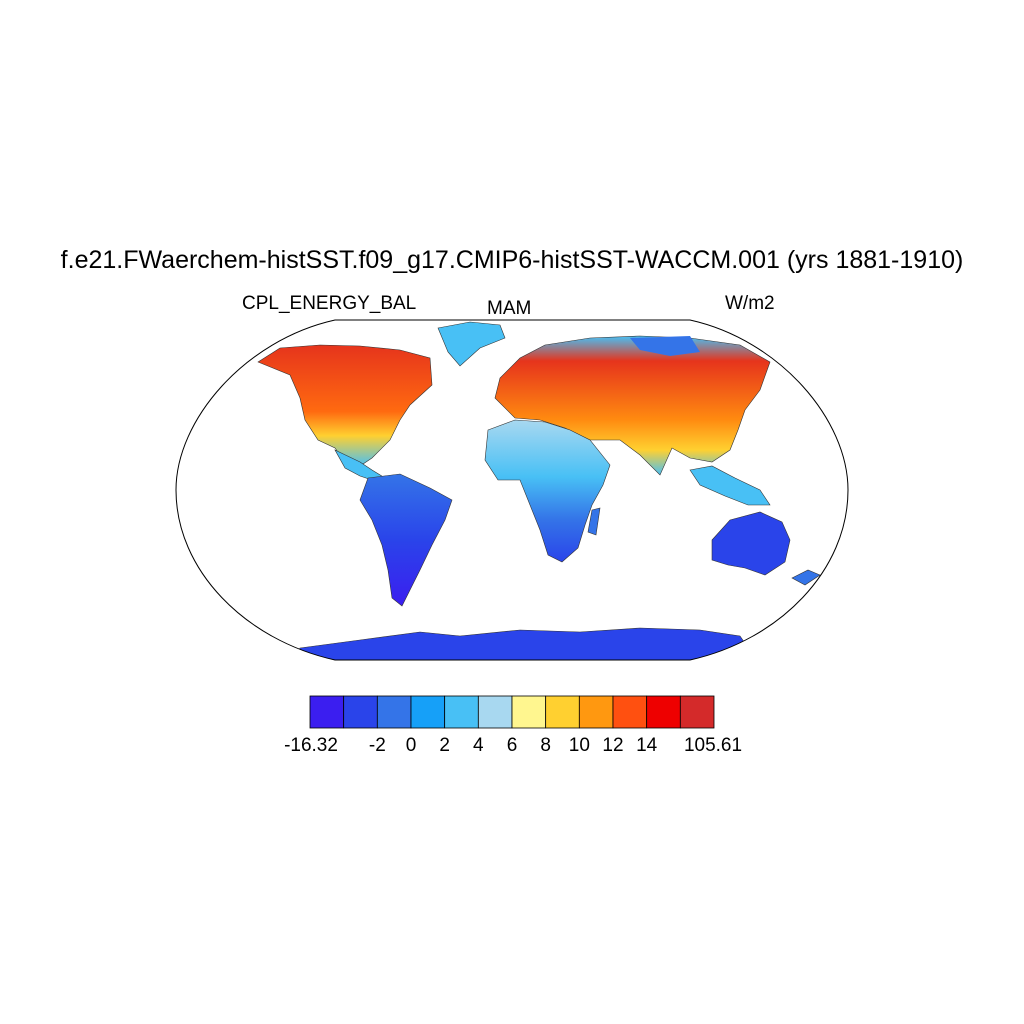 This screenshot has height=1024, width=1024. I want to click on colorbar-tick-label: 4, so click(478, 745).